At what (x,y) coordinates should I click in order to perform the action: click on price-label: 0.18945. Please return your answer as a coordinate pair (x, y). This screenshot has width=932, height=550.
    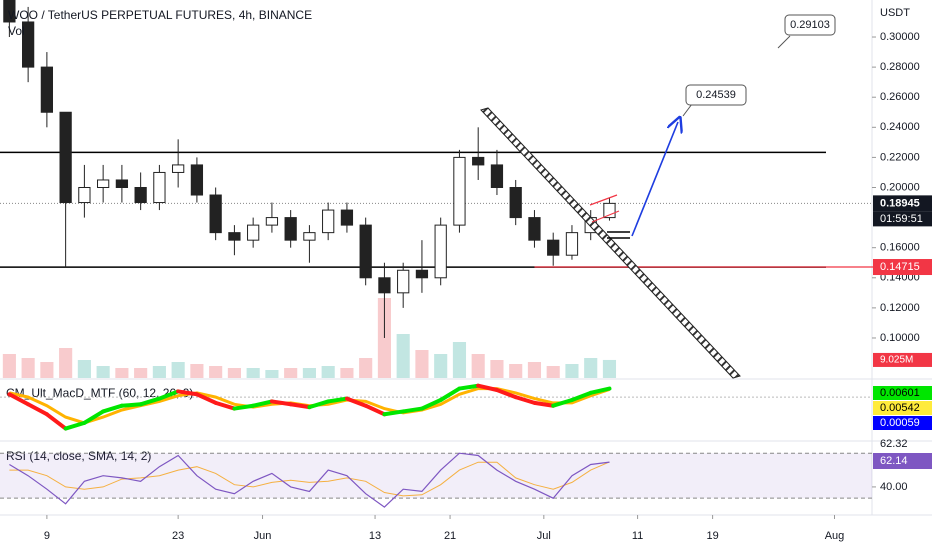
    Looking at the image, I should click on (900, 203).